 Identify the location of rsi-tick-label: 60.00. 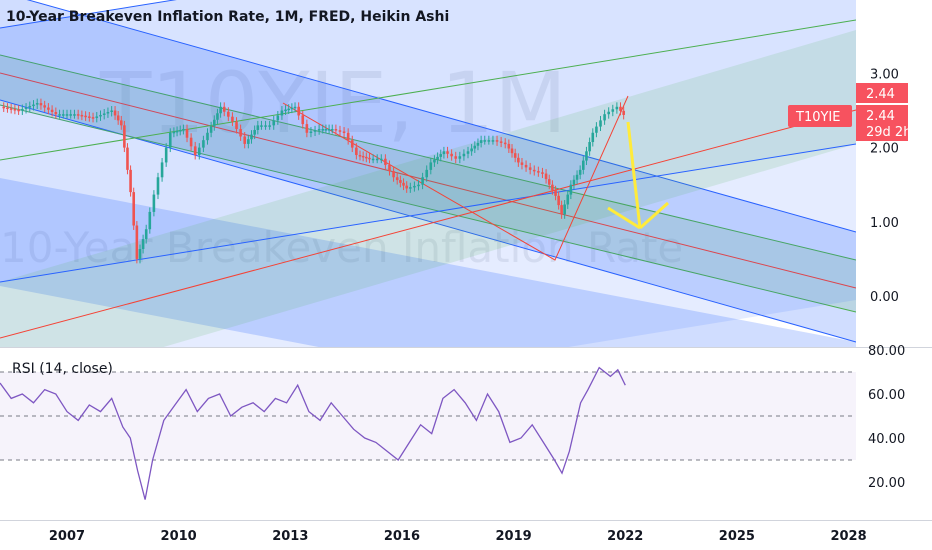
(886, 395).